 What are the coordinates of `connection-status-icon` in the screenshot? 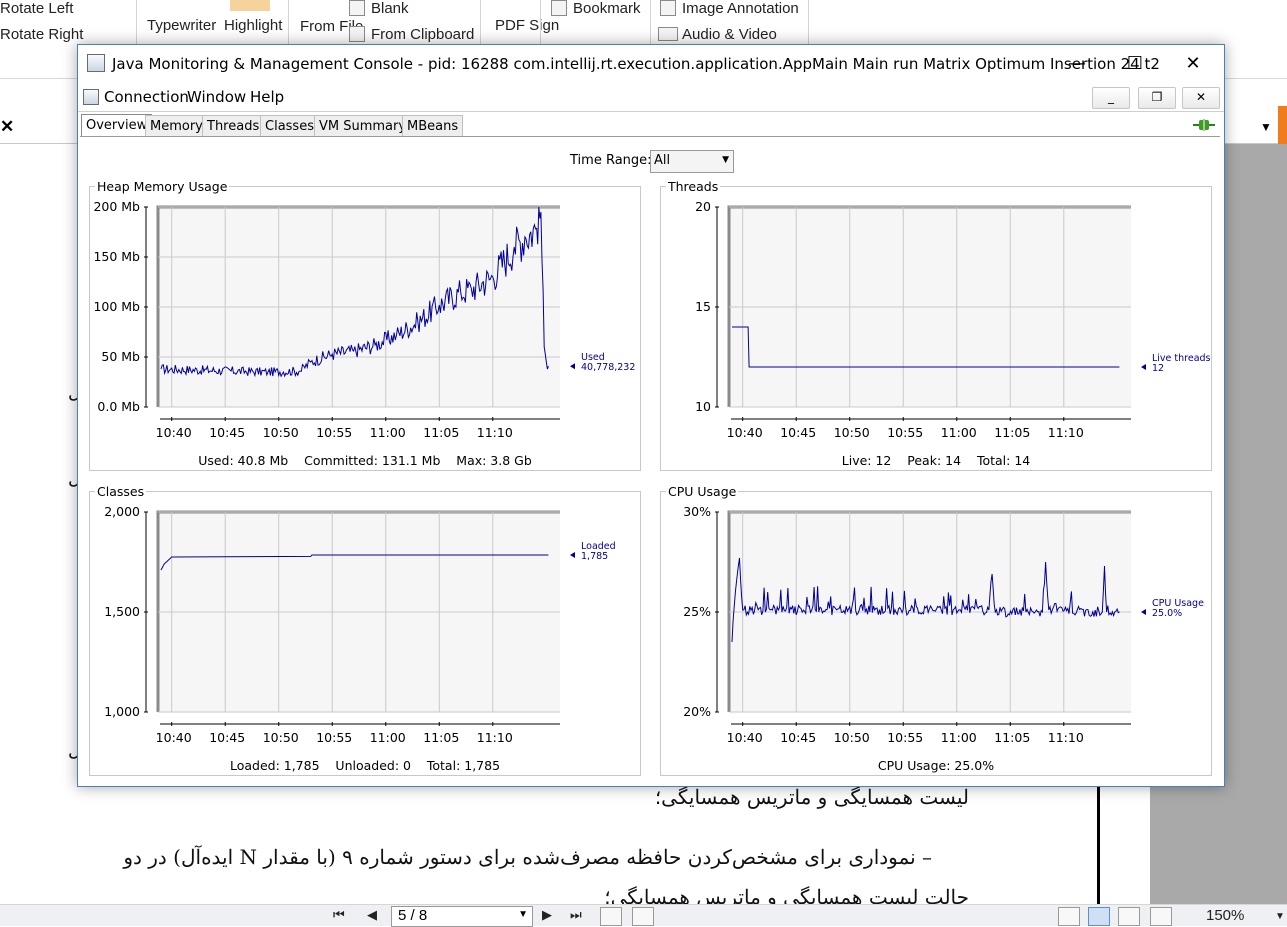 It's located at (1204, 125).